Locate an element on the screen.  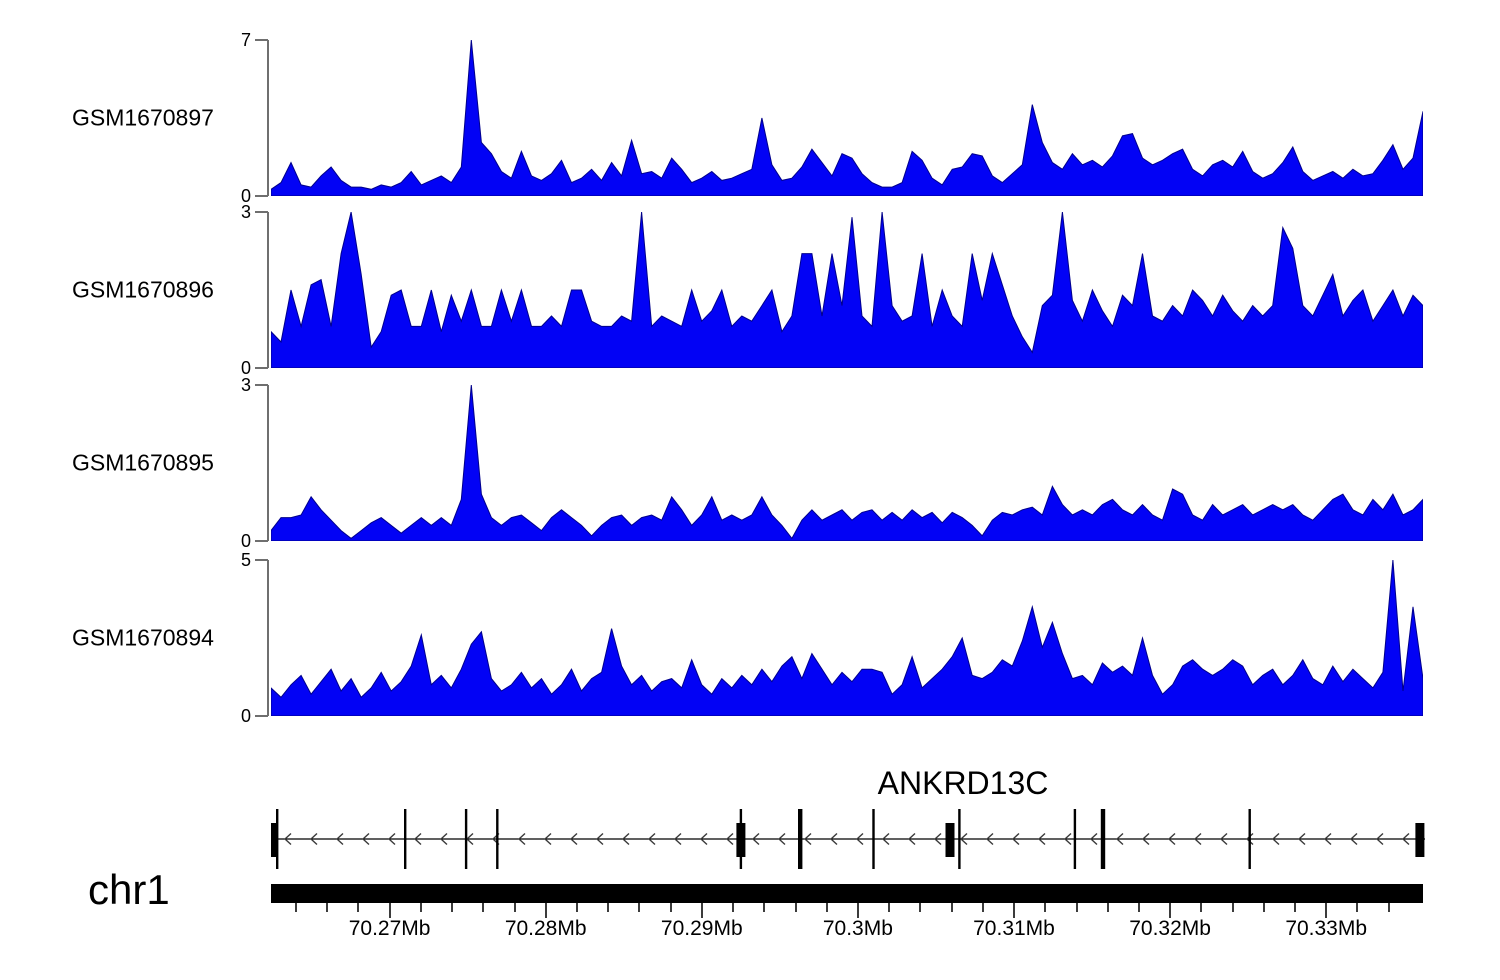
track-label: GSM1670894 is located at coordinates (143, 637).